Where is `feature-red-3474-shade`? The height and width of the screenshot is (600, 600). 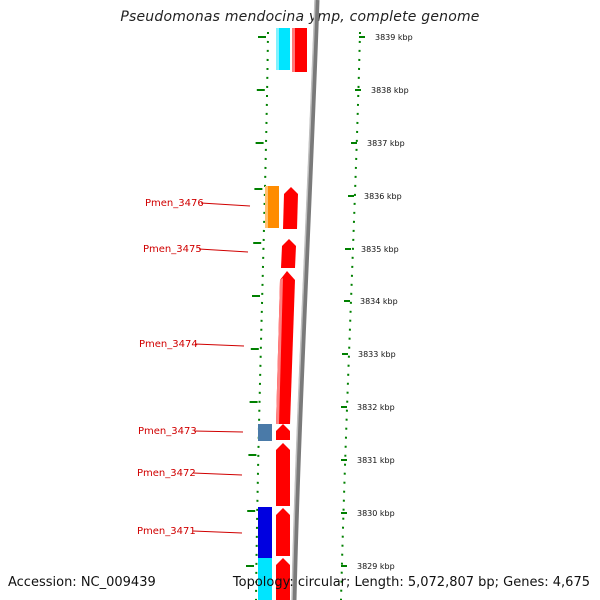 feature-red-3474-shade is located at coordinates (279, 351).